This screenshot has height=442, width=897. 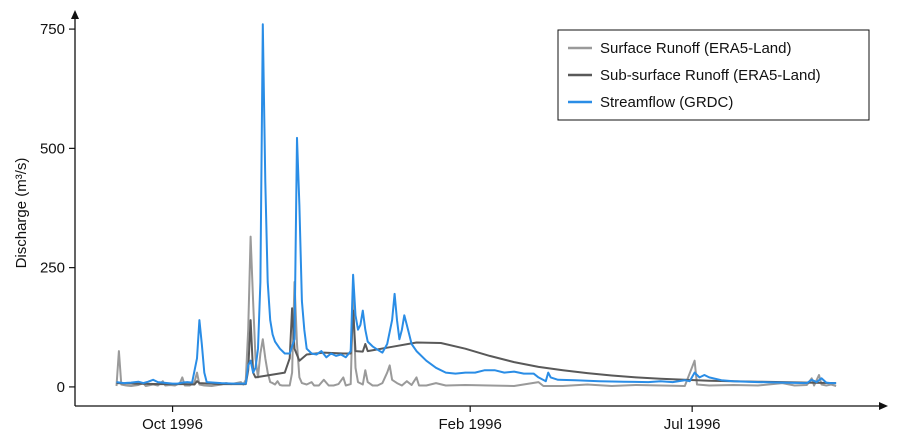 What do you see at coordinates (696, 48) in the screenshot?
I see `legend-label: Surface Runoff (ERA5-Land)` at bounding box center [696, 48].